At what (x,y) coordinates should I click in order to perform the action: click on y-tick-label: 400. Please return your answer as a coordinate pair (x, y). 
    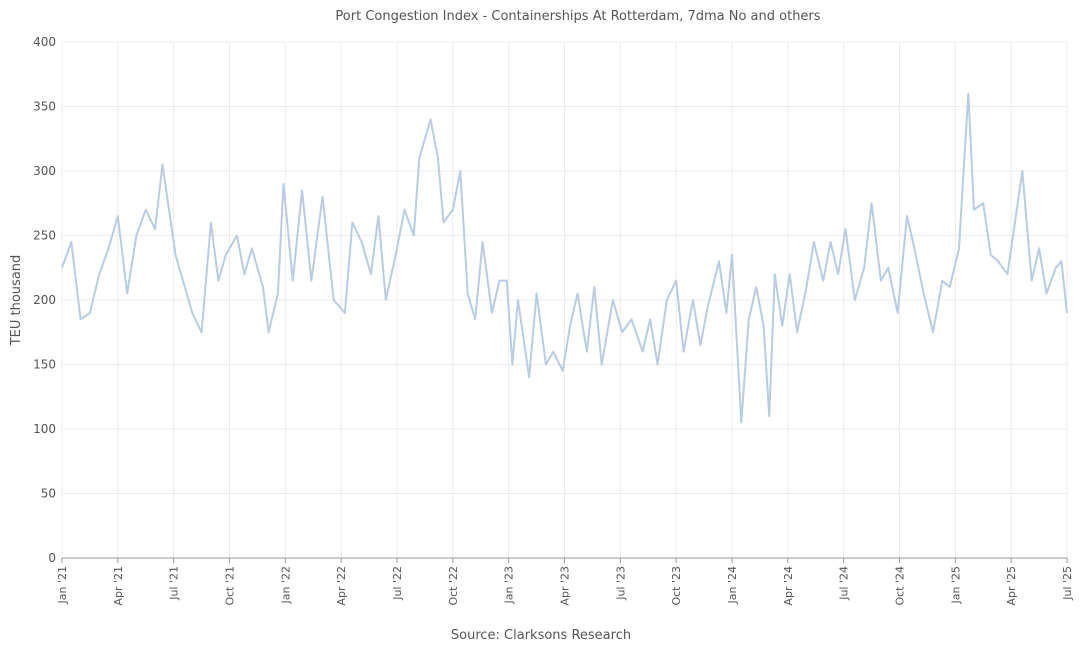
    Looking at the image, I should click on (44, 42).